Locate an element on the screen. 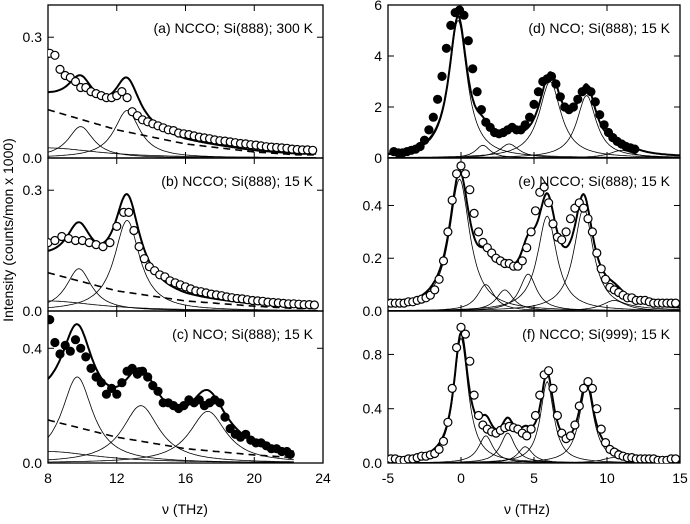 The width and height of the screenshot is (690, 524). panel-c: 0.0 0.4 8 12 16 20 24 (c) NCO; Si(888); 15 K is located at coordinates (177, 398).